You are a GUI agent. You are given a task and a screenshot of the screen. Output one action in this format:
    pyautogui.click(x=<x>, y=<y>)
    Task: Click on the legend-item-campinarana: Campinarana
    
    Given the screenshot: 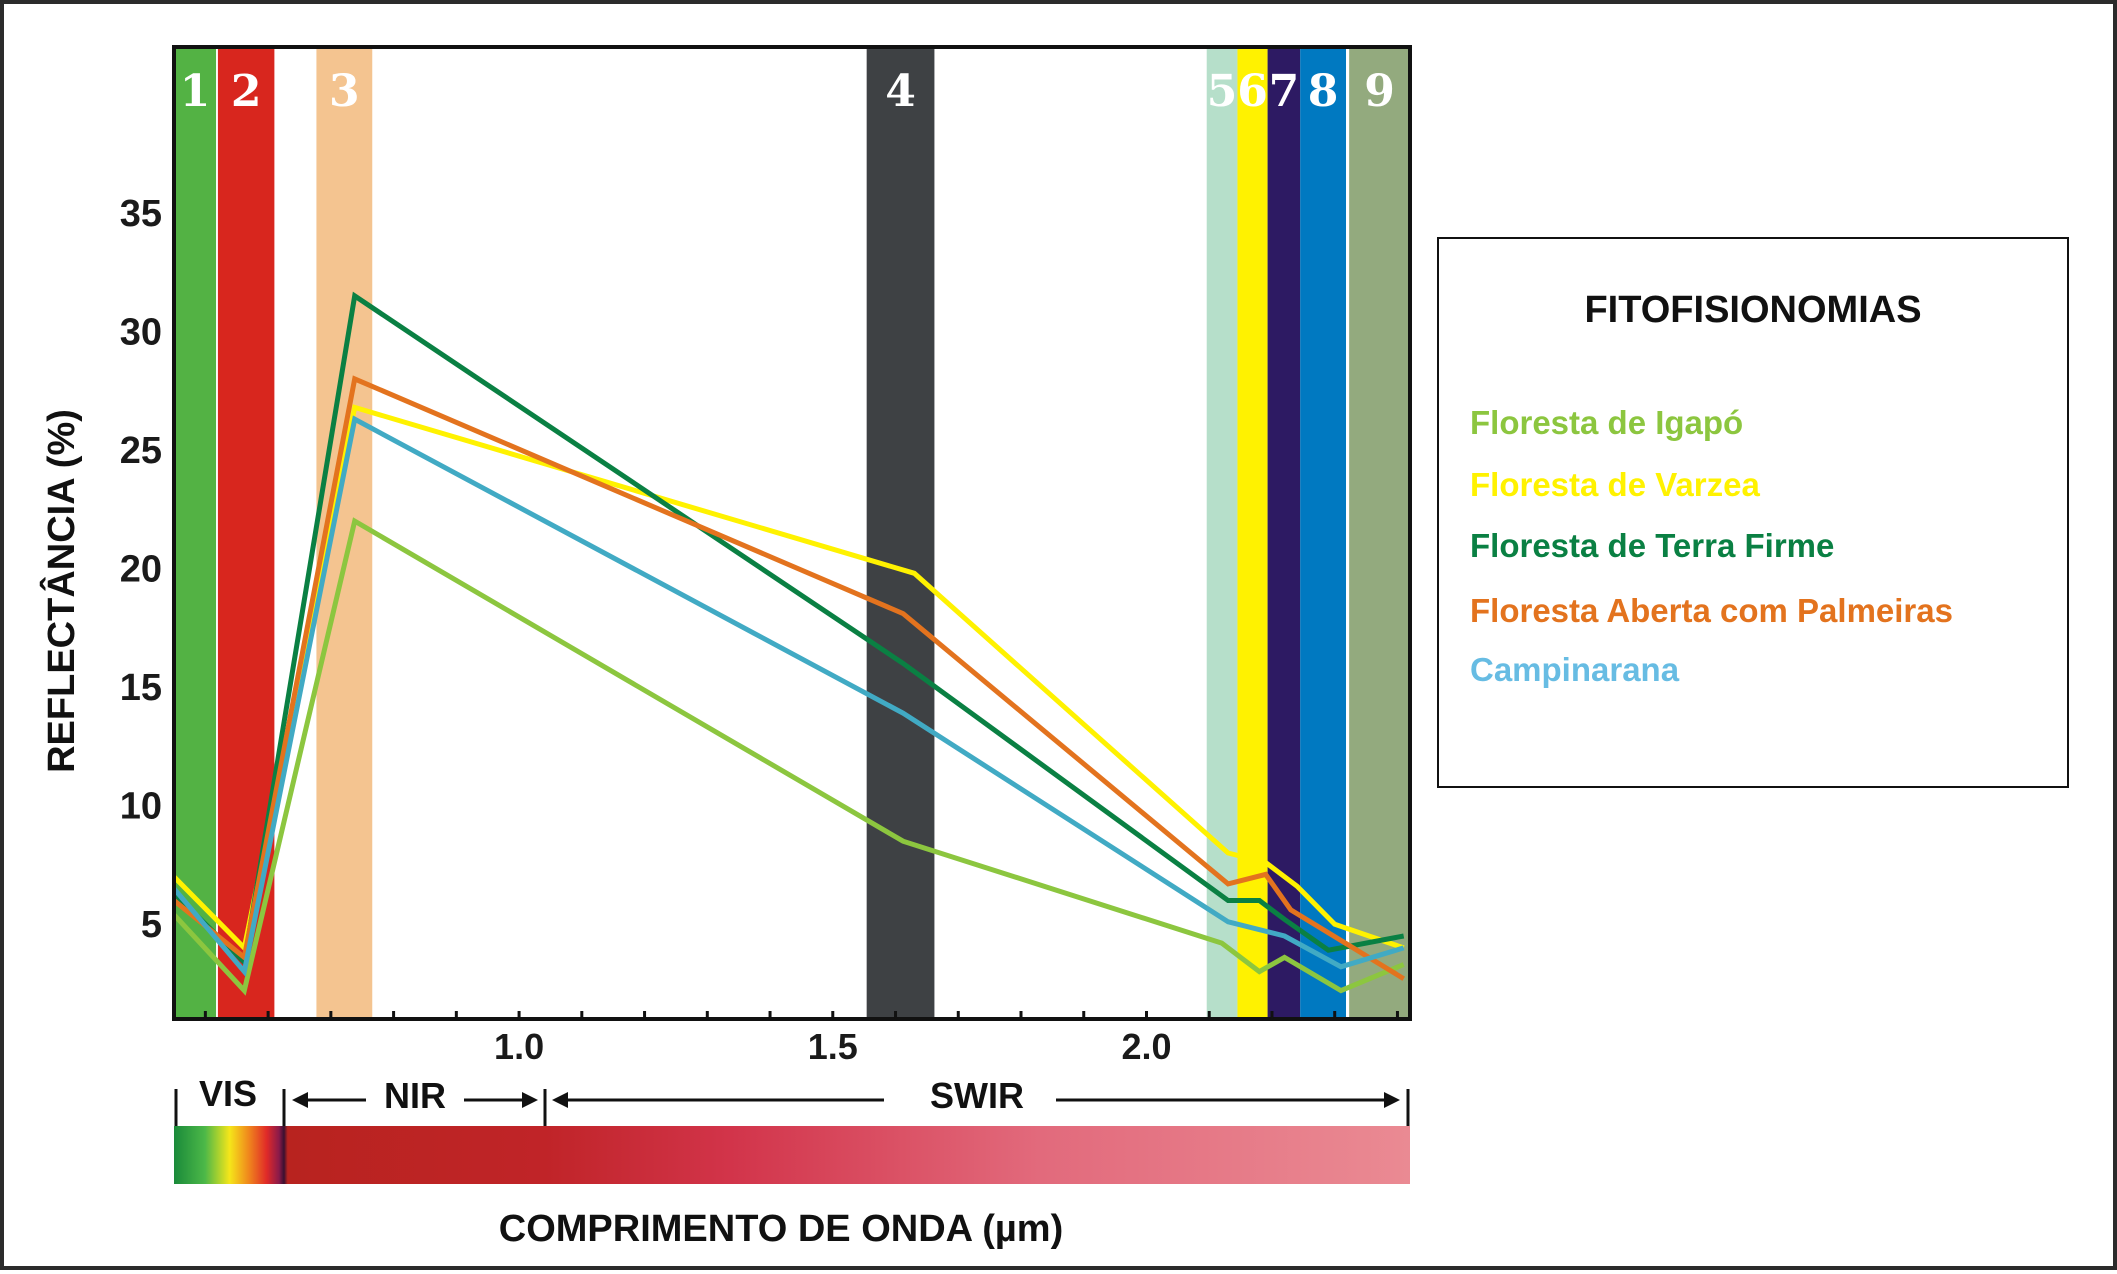 What is the action you would take?
    pyautogui.click(x=1575, y=669)
    